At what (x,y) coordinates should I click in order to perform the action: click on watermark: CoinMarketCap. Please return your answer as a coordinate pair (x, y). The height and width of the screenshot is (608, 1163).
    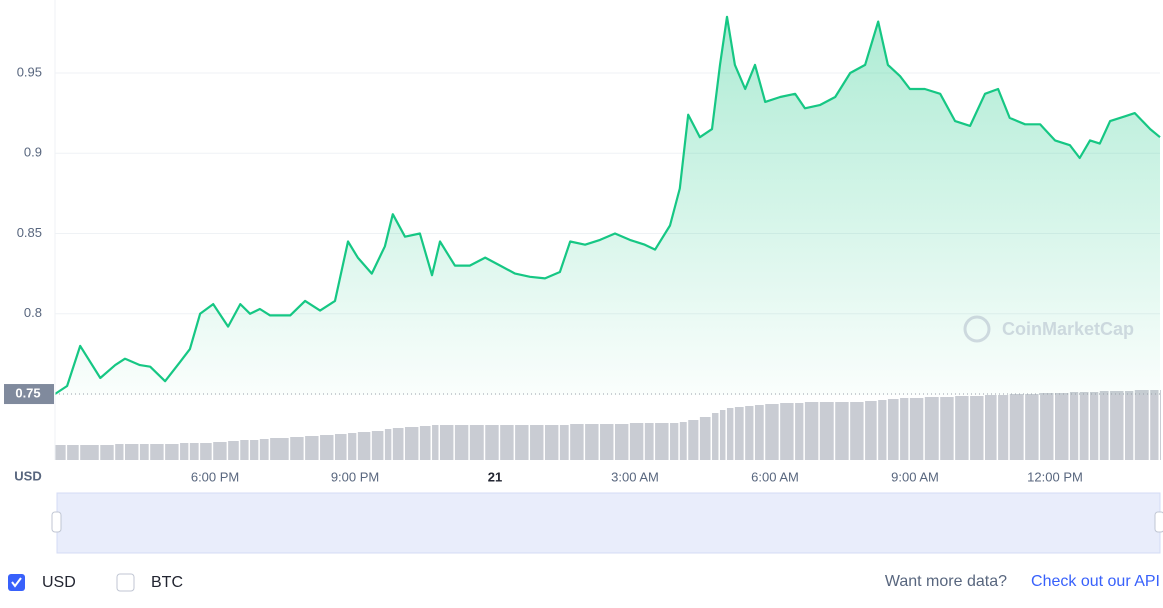
    Looking at the image, I should click on (1048, 329).